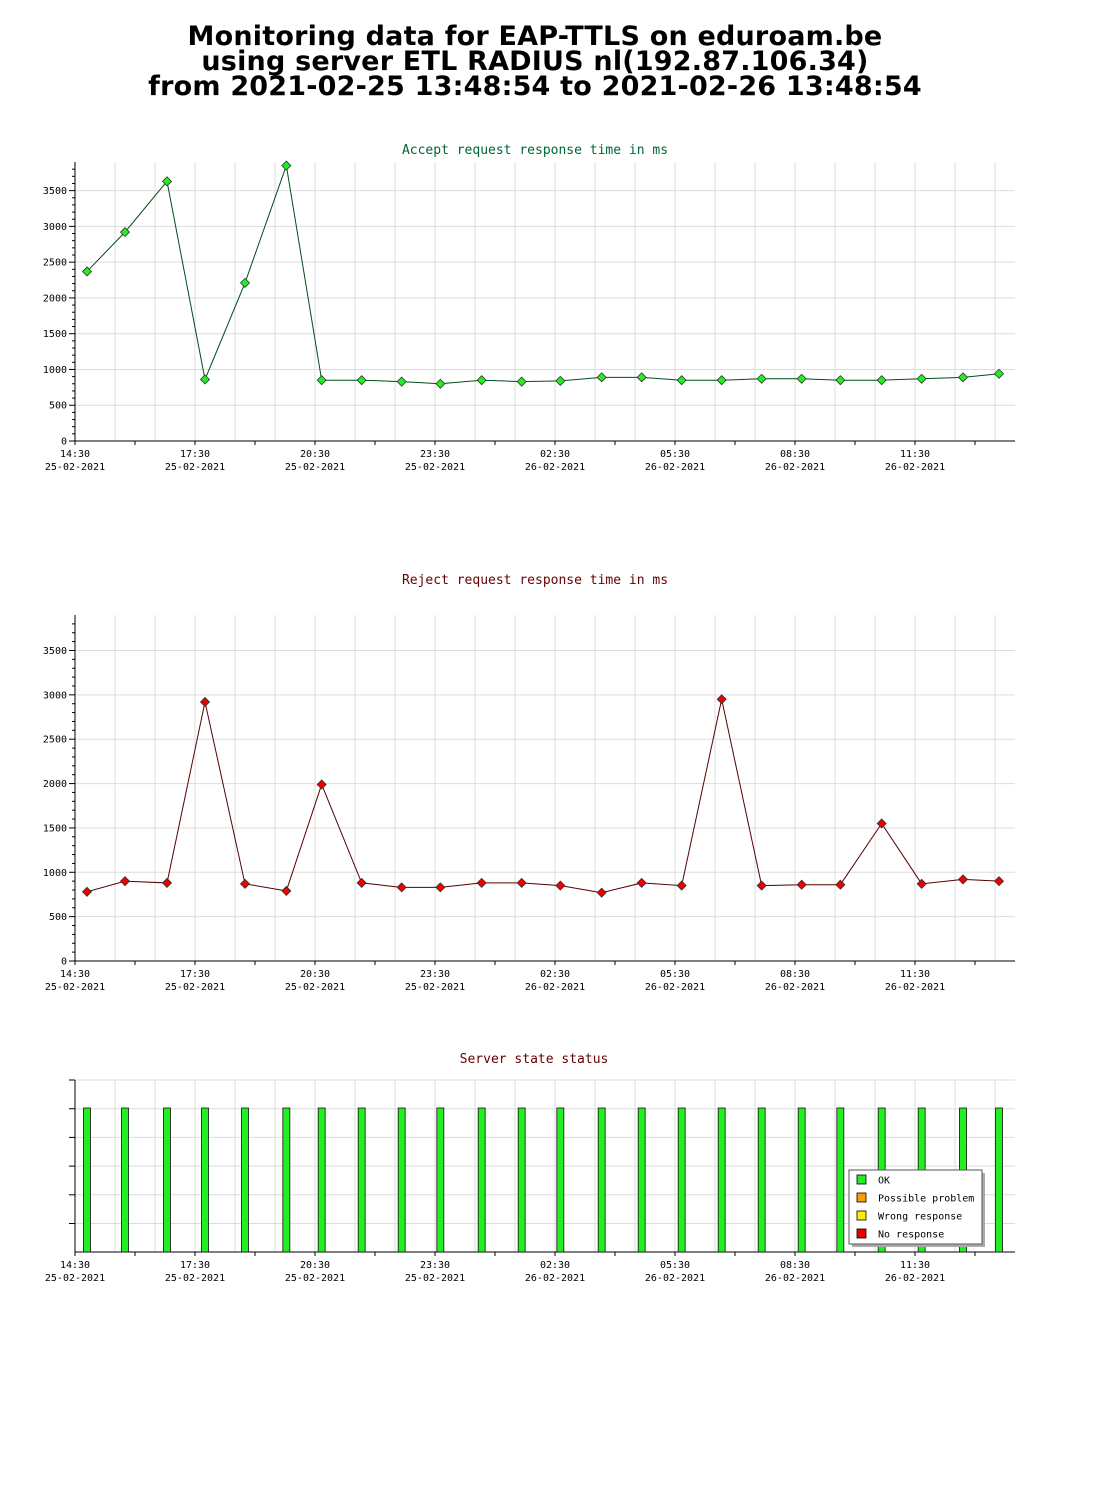 The height and width of the screenshot is (1500, 1100). What do you see at coordinates (535, 580) in the screenshot?
I see `chart-title: Reject request response time in ms` at bounding box center [535, 580].